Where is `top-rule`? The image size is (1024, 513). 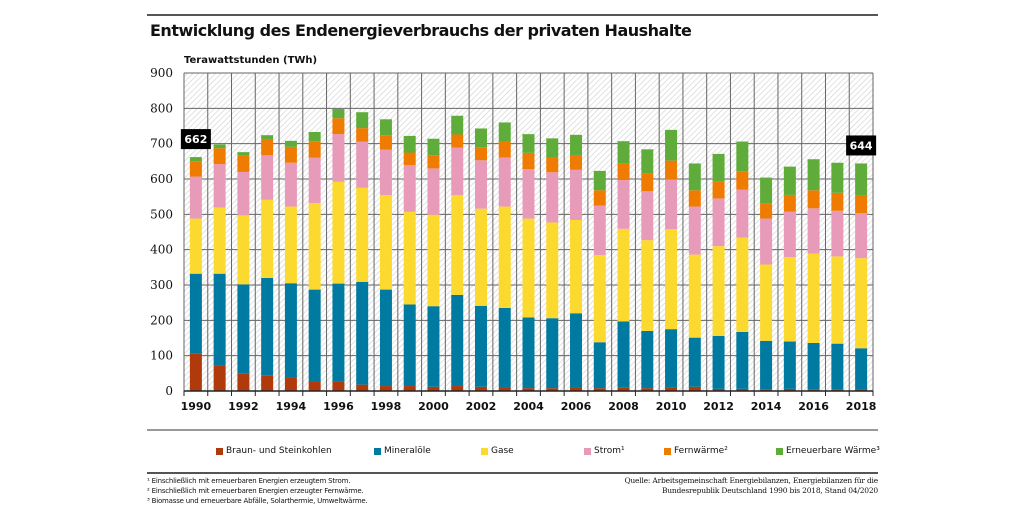 top-rule is located at coordinates (512, 15).